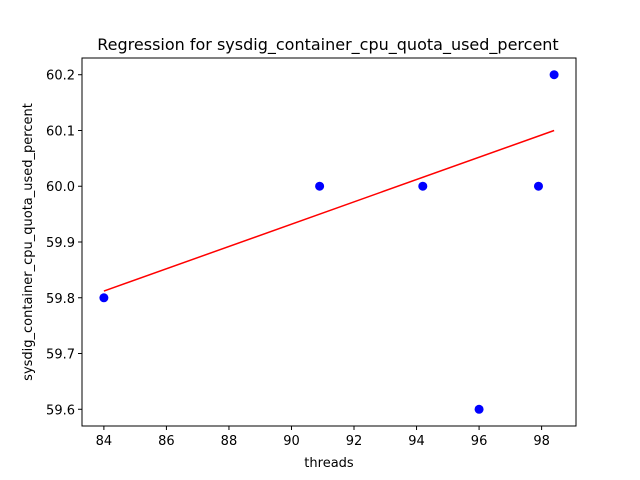 Image resolution: width=640 pixels, height=480 pixels. What do you see at coordinates (60, 131) in the screenshot?
I see `y-tick-label: 60.1` at bounding box center [60, 131].